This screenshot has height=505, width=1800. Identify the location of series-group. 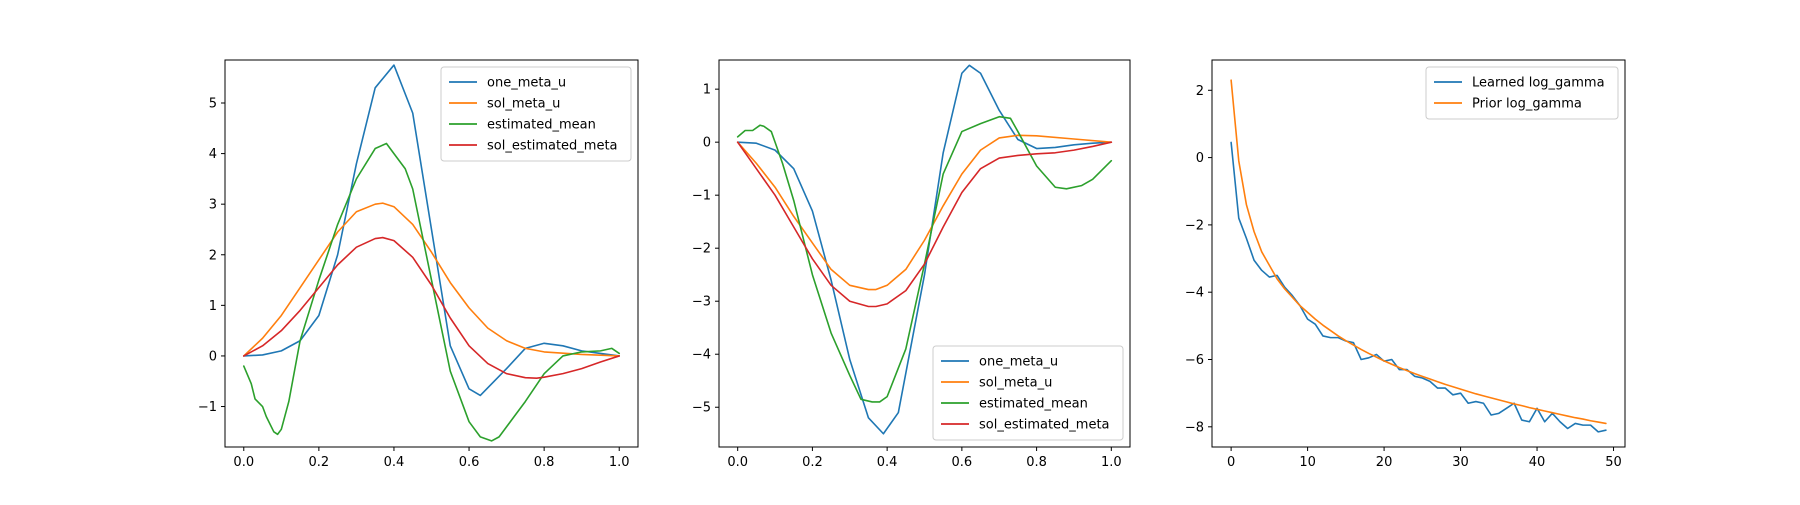
(1418, 256).